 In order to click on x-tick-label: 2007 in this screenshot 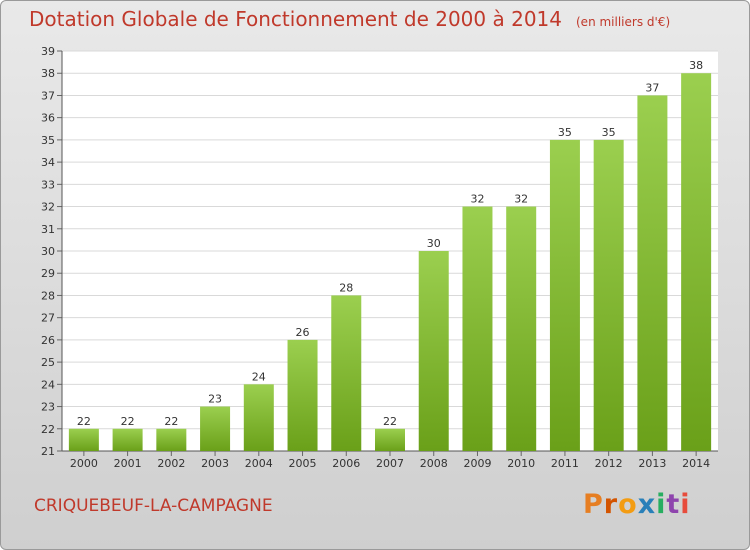, I will do `click(390, 463)`.